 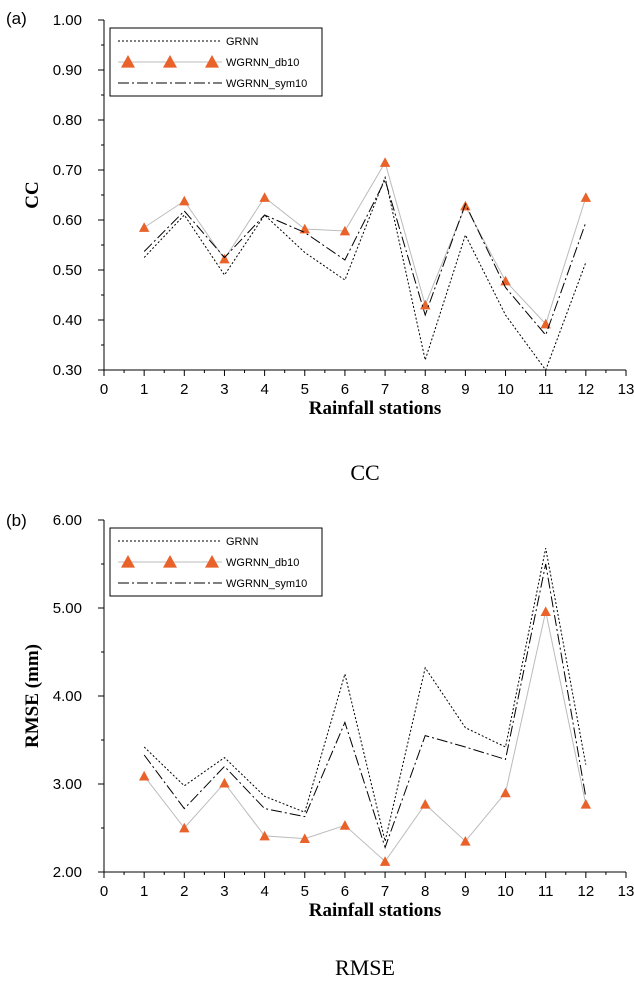 What do you see at coordinates (67, 170) in the screenshot?
I see `y-tick-label: 0.70` at bounding box center [67, 170].